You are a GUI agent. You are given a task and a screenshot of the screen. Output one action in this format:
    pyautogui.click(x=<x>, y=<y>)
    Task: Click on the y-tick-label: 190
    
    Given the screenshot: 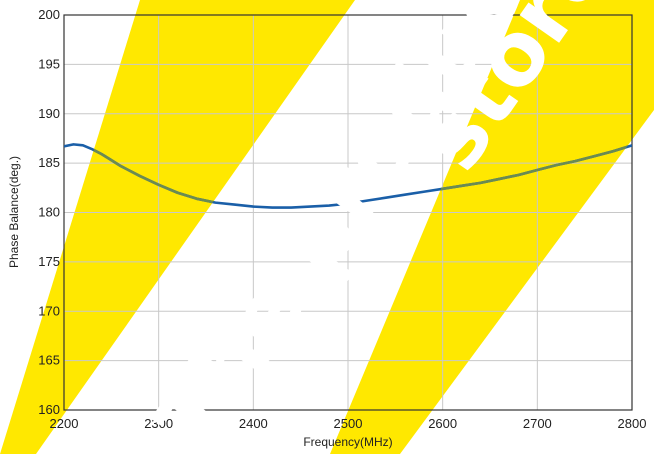 What is the action you would take?
    pyautogui.click(x=49, y=113)
    